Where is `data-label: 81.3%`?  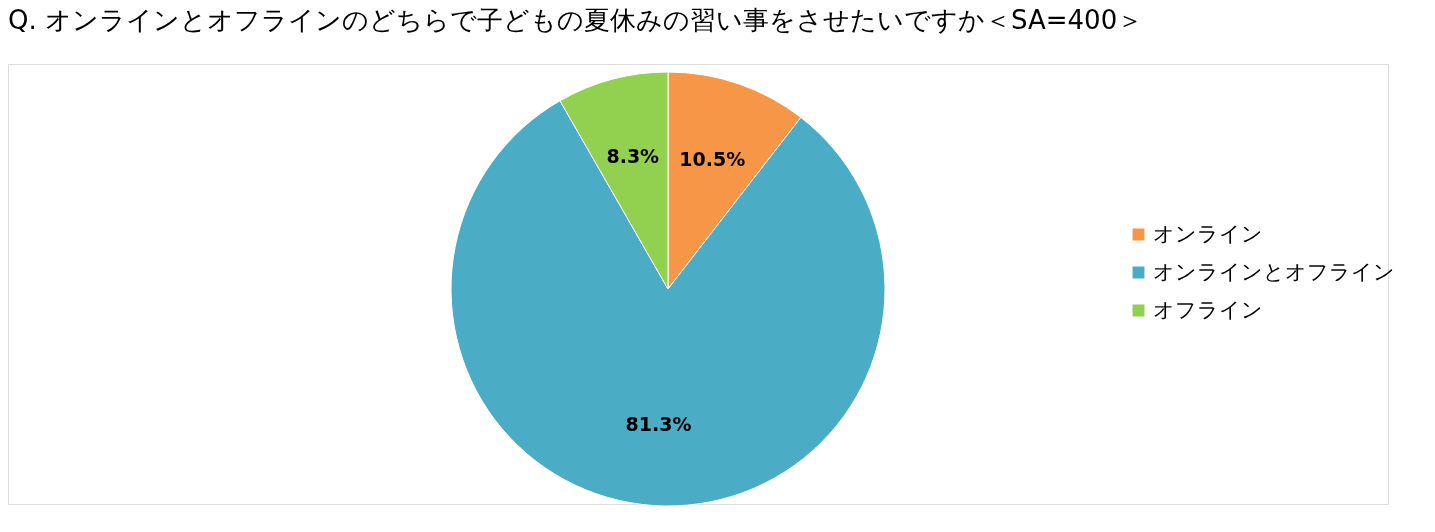 data-label: 81.3% is located at coordinates (658, 424).